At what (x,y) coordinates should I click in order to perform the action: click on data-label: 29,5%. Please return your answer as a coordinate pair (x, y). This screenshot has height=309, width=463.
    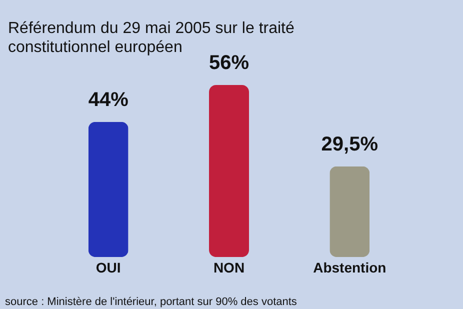
    Looking at the image, I should click on (349, 144).